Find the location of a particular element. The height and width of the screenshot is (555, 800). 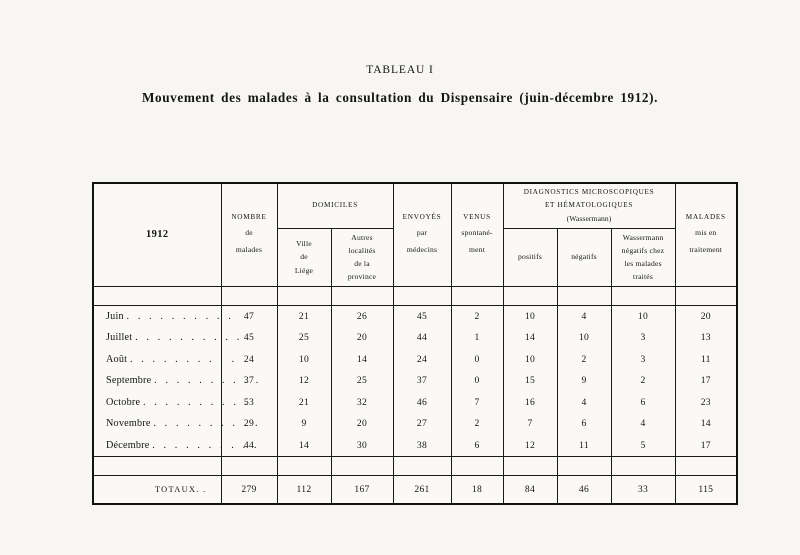

cell-malades-traitement: 14 is located at coordinates (706, 424).